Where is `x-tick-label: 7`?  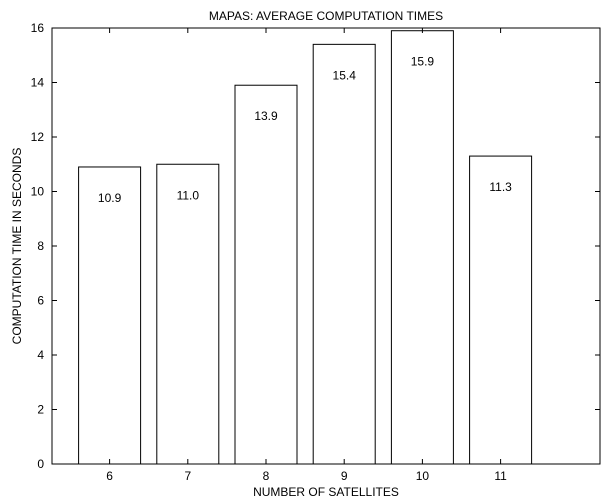
x-tick-label: 7 is located at coordinates (187, 476).